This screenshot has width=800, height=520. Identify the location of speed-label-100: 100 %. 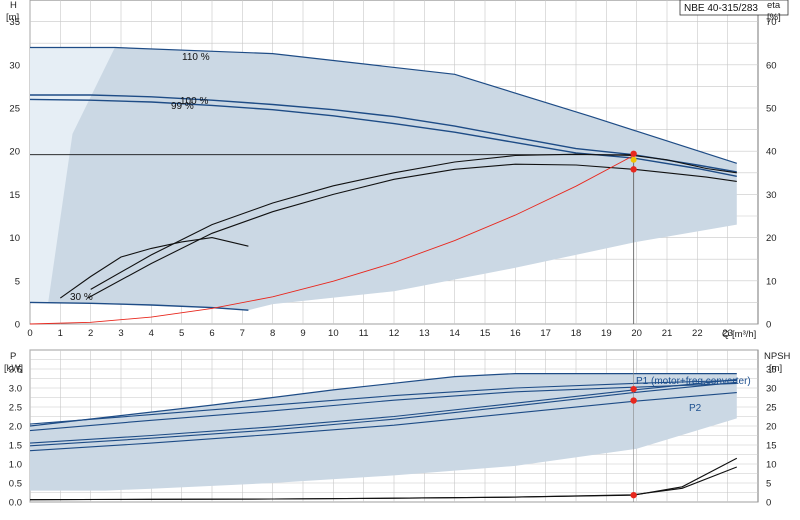
(194, 101).